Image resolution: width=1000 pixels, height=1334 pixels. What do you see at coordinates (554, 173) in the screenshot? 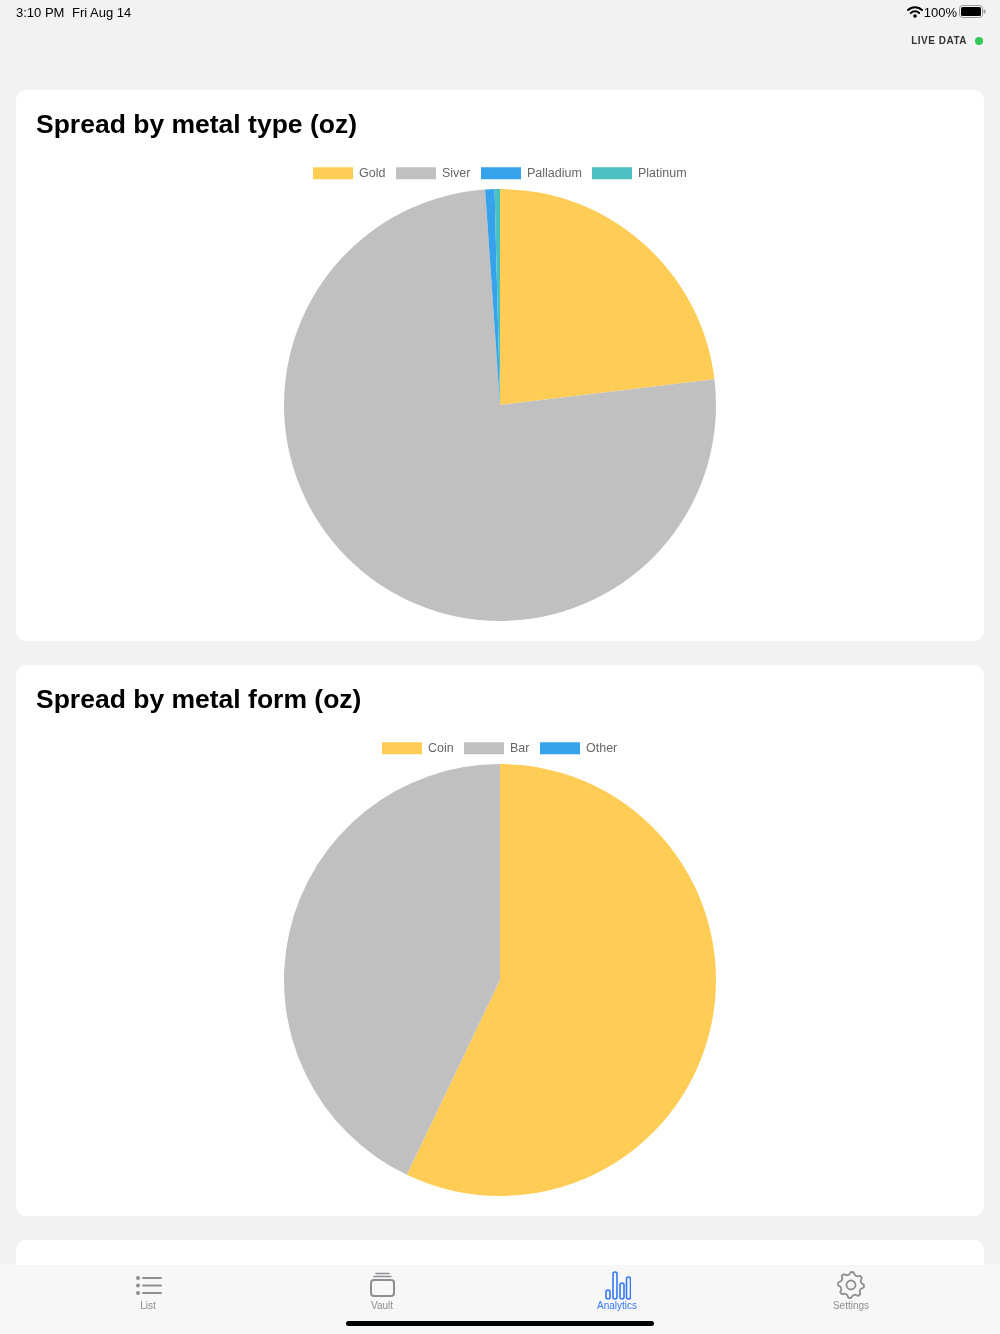
I see `legend-label: Palladium` at bounding box center [554, 173].